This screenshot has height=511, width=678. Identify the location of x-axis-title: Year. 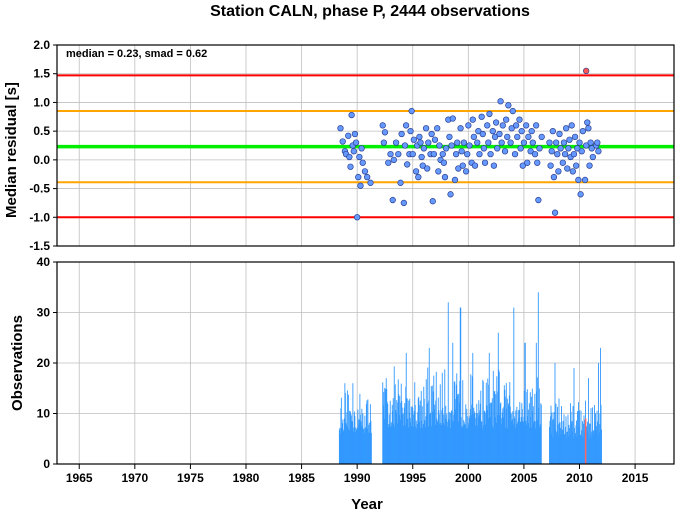
(367, 503).